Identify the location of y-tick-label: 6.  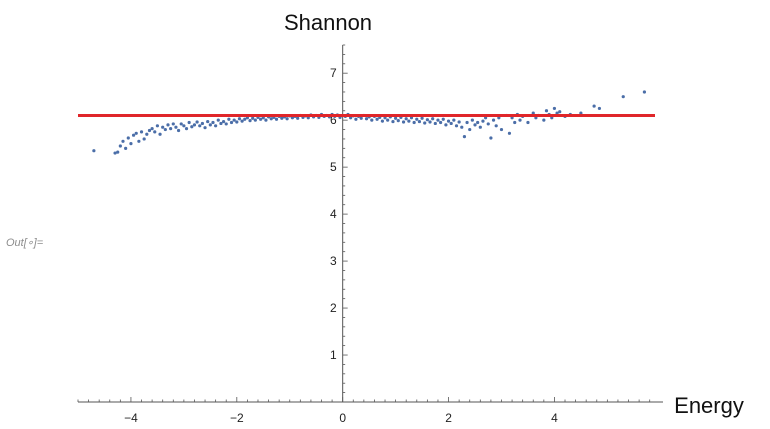
(333, 120).